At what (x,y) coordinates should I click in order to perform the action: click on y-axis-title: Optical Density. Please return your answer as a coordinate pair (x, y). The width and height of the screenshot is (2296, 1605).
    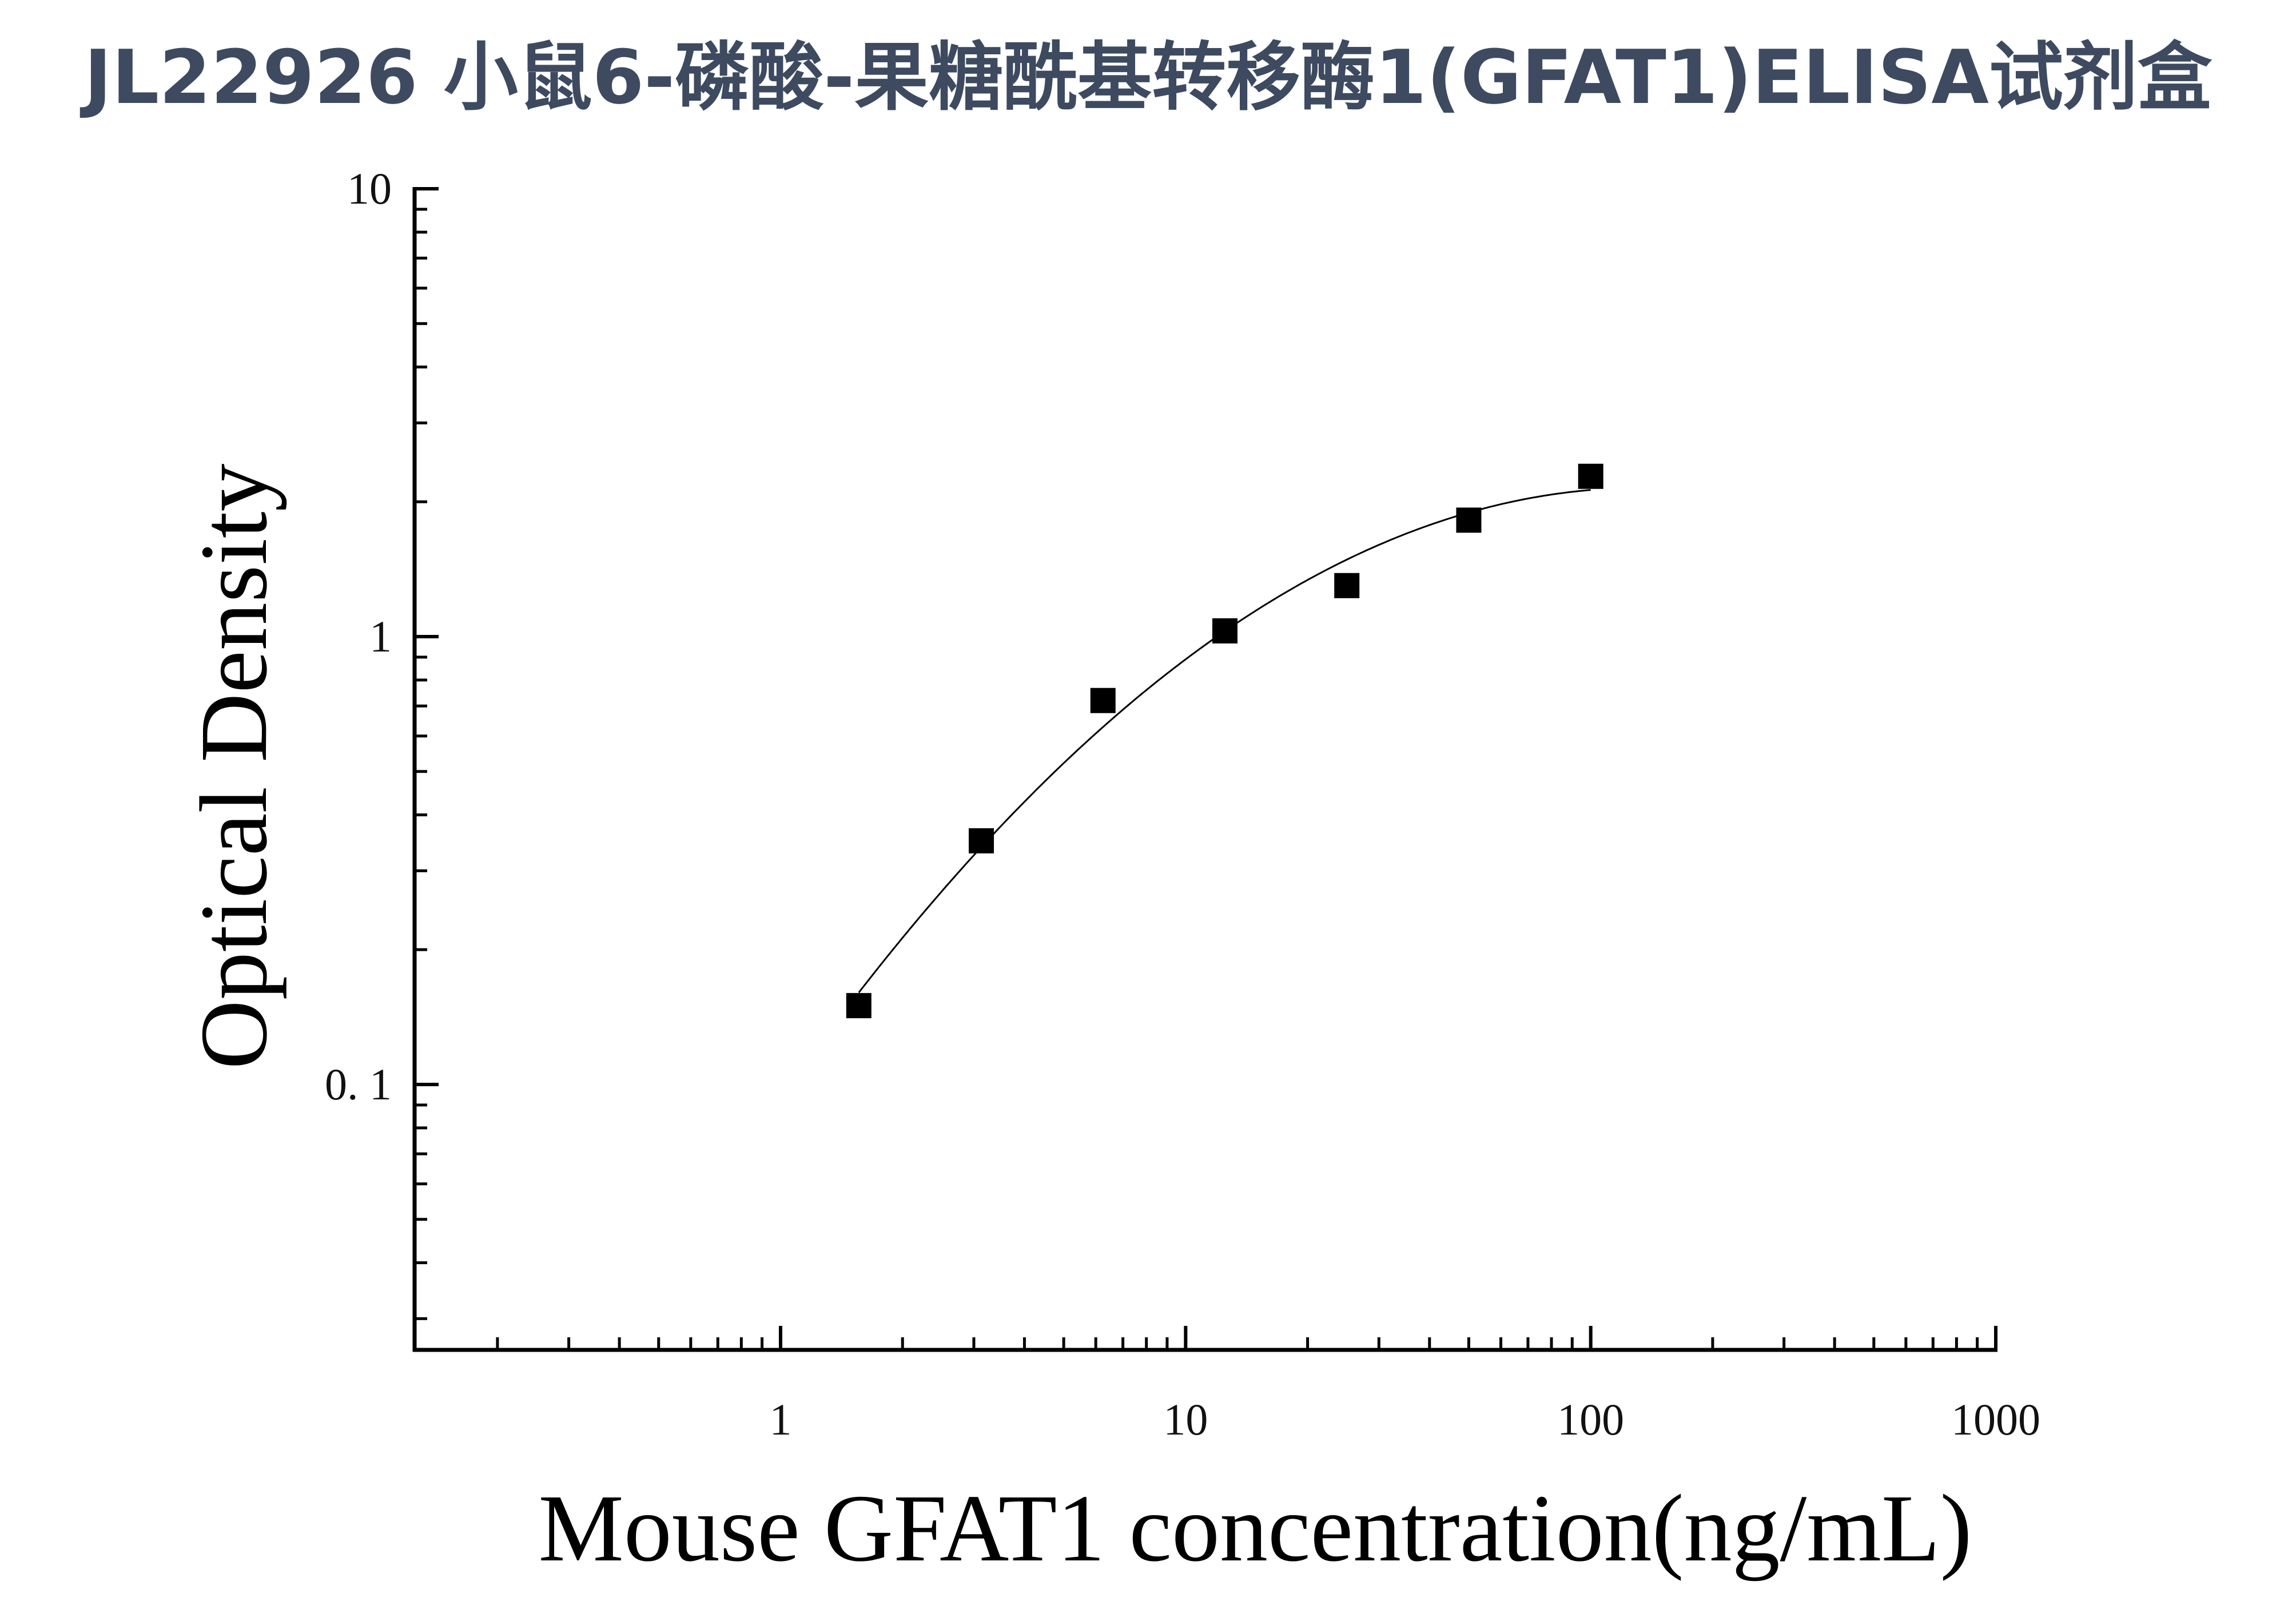
    Looking at the image, I should click on (234, 766).